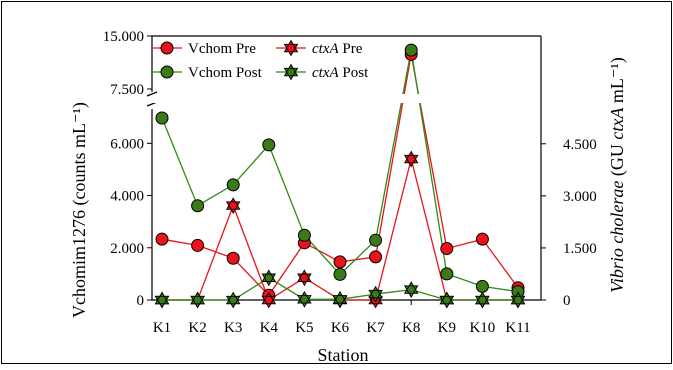 This screenshot has height=370, width=673. What do you see at coordinates (127, 90) in the screenshot?
I see `y-left-tick-label: 7.500` at bounding box center [127, 90].